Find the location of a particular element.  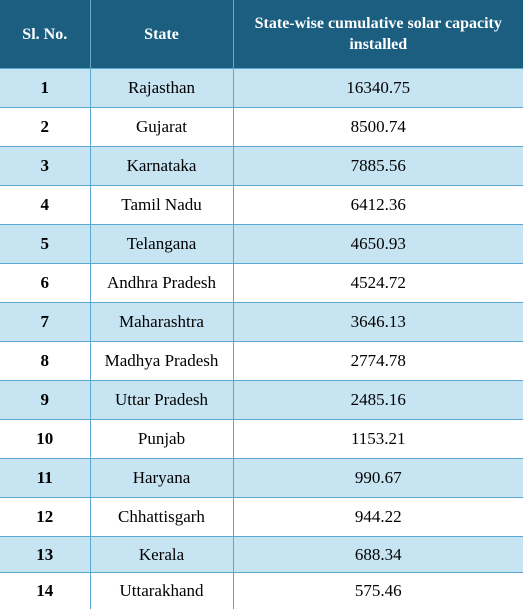

cell-capacity: 7885.56 is located at coordinates (377, 166).